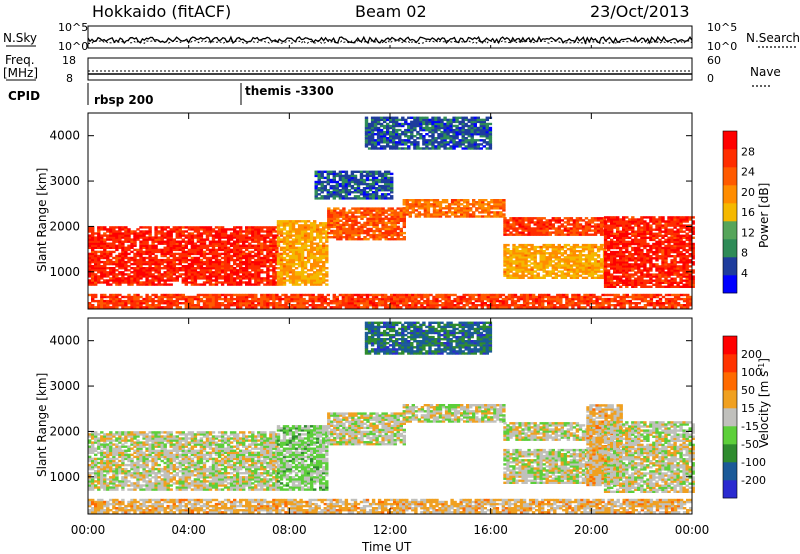  What do you see at coordinates (591, 530) in the screenshot?
I see `x-tick-label: 20:00` at bounding box center [591, 530].